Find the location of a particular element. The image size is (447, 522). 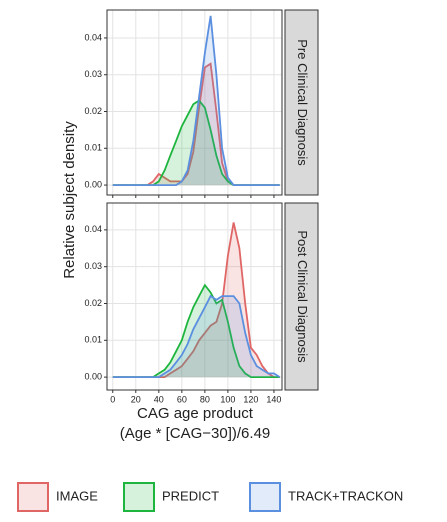

legend-label: IMAGE is located at coordinates (77, 495).